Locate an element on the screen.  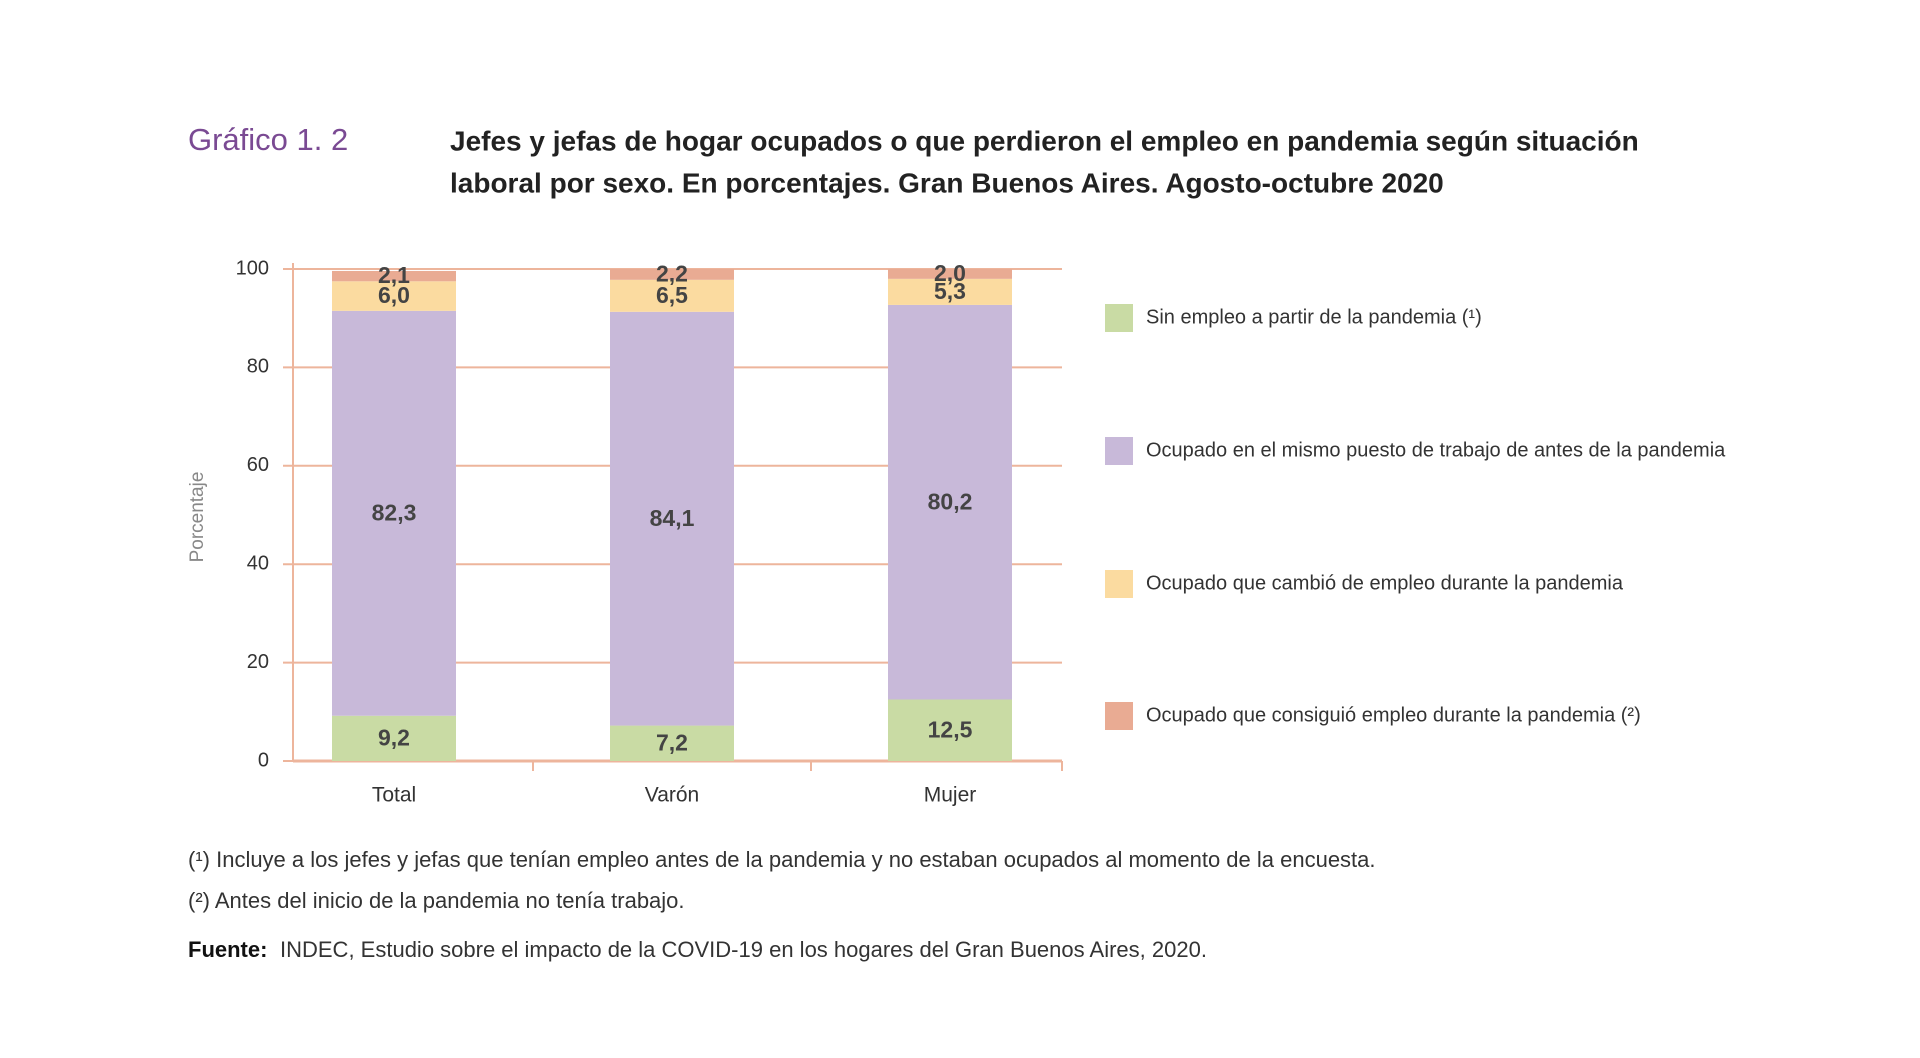
x-tick-label: Varón is located at coordinates (672, 795).